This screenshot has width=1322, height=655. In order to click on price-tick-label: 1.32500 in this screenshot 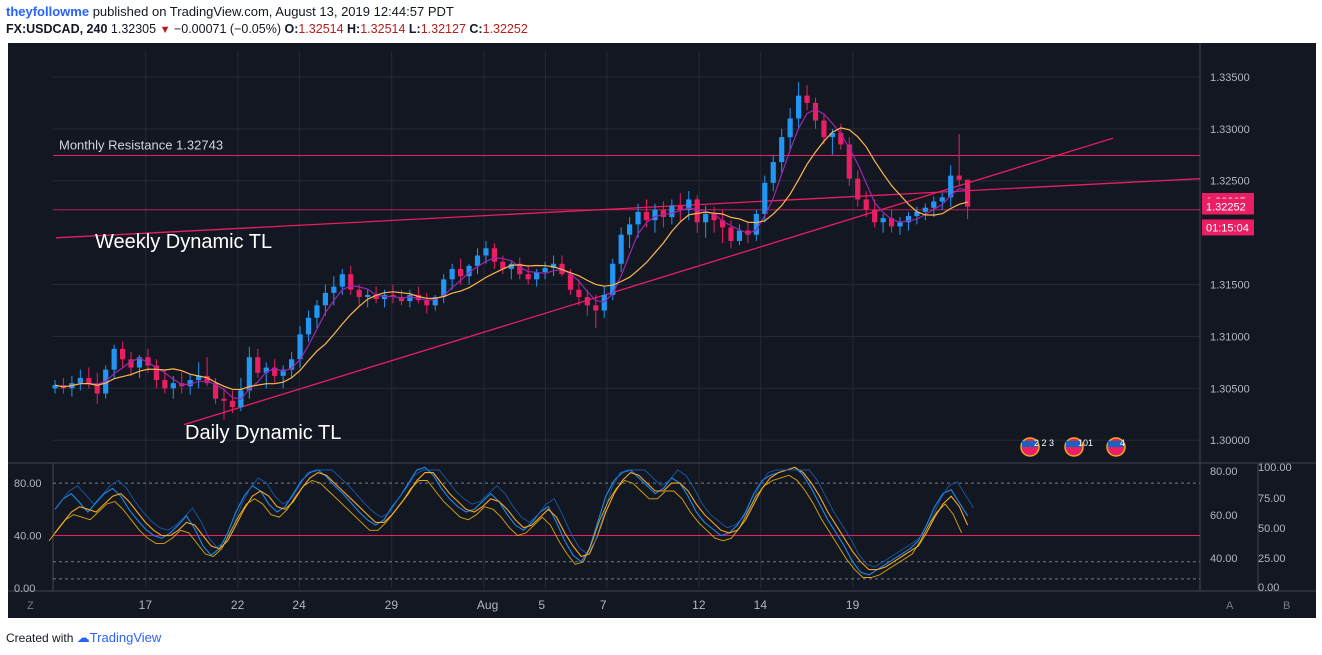, I will do `click(1230, 182)`.